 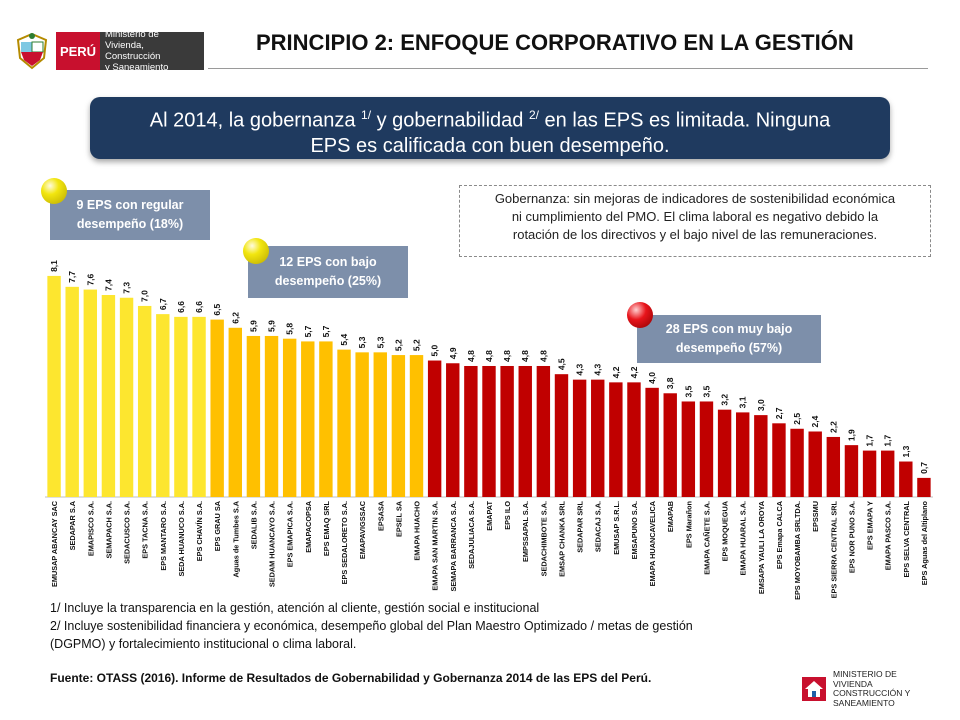 What do you see at coordinates (797, 550) in the screenshot?
I see `category-tick-label: EPS MOYOBAMBA SRLTDA.` at bounding box center [797, 550].